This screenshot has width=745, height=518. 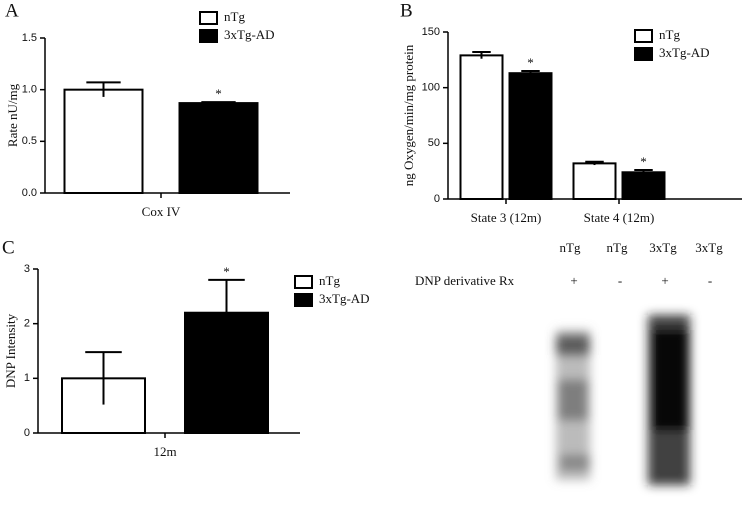 I want to click on panel-label: A, so click(x=12, y=10).